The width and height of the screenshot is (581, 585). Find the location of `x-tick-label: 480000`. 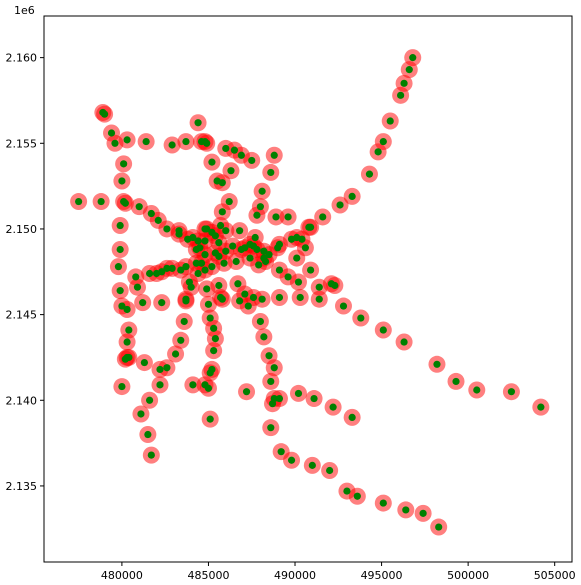

x-tick-label: 480000 is located at coordinates (122, 575).